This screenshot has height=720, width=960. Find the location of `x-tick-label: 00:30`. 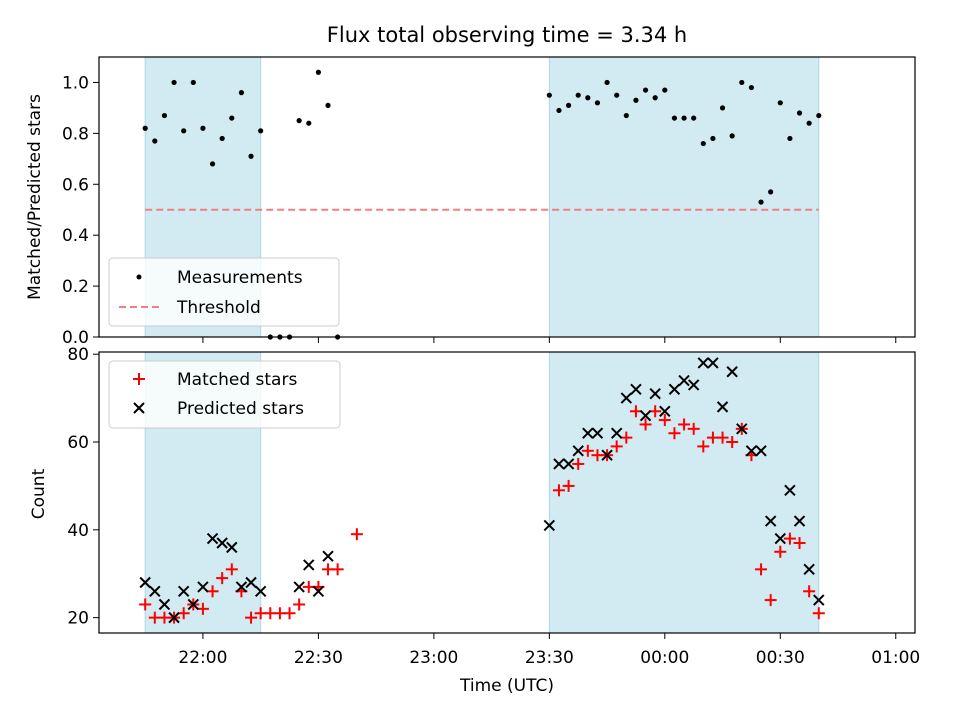

x-tick-label: 00:30 is located at coordinates (780, 658).